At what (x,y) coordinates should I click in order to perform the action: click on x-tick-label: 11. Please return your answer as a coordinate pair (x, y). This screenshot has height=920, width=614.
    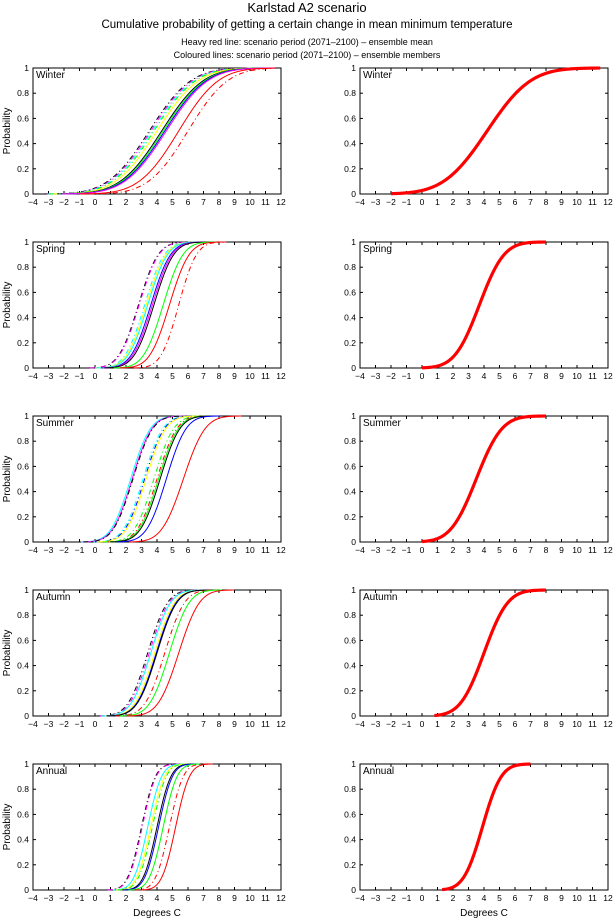
    Looking at the image, I should click on (592, 376).